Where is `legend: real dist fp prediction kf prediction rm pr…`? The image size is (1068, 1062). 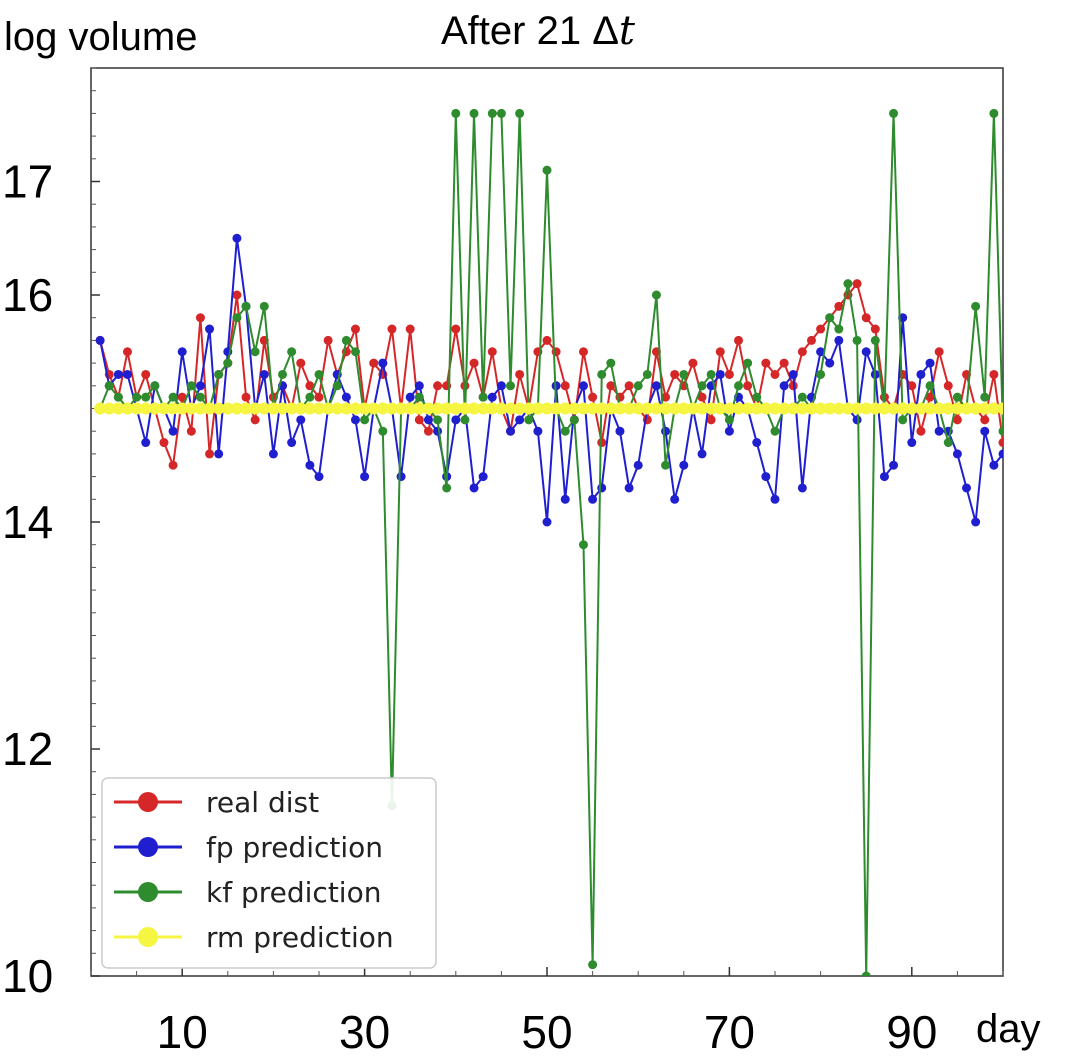
legend: real dist fp prediction kf prediction rm pr… is located at coordinates (269, 873).